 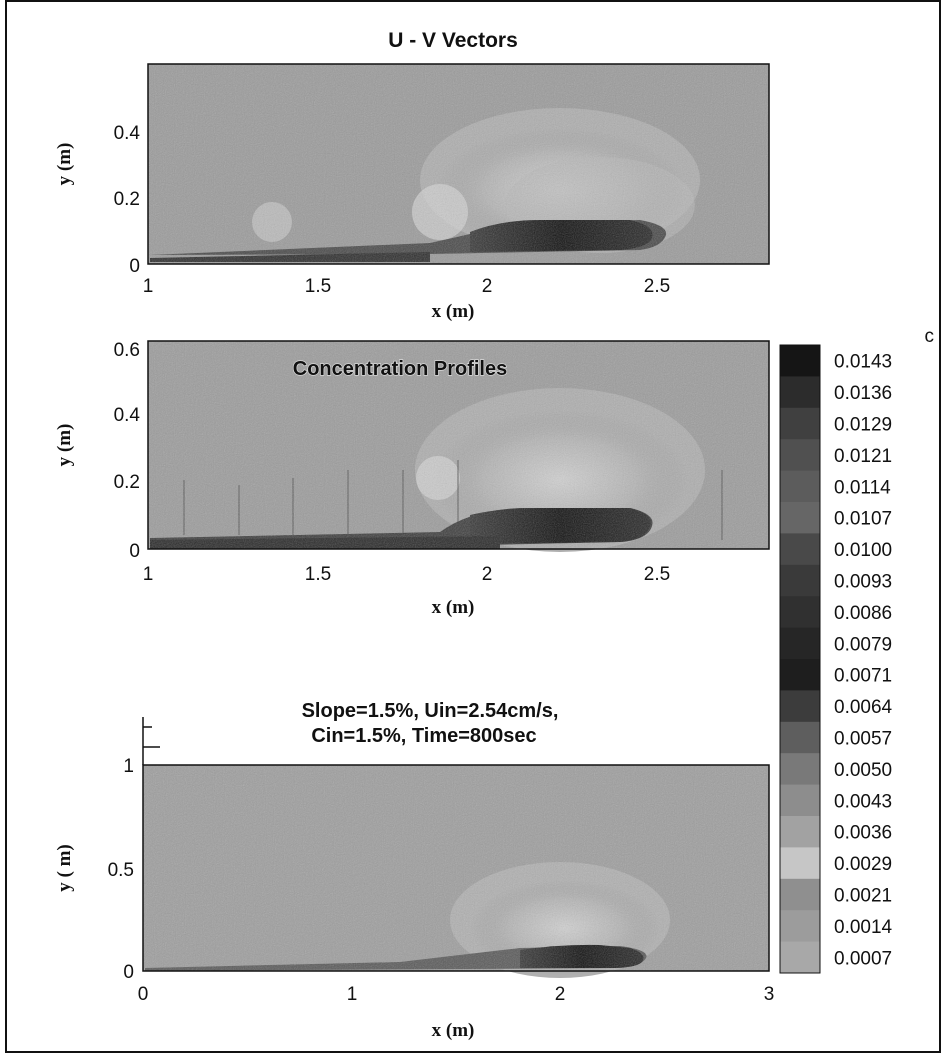 I want to click on panel3-xtick: 2, so click(x=560, y=994).